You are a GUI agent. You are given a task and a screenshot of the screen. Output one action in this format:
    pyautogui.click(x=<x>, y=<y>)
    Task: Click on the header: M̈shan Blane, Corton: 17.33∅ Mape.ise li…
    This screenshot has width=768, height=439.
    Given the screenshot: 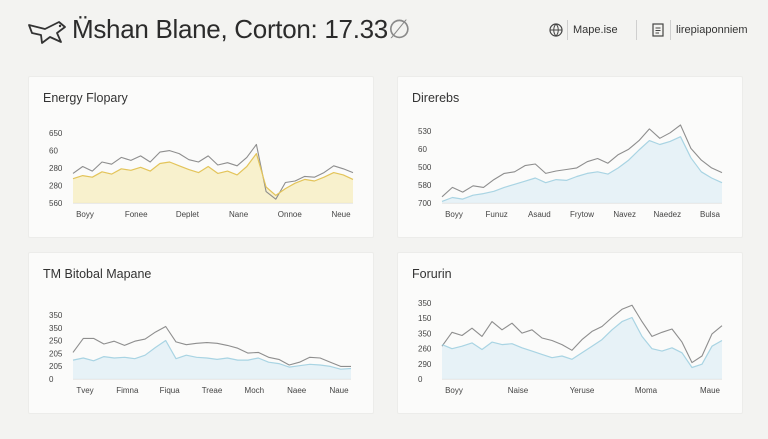 What is the action you would take?
    pyautogui.click(x=384, y=30)
    